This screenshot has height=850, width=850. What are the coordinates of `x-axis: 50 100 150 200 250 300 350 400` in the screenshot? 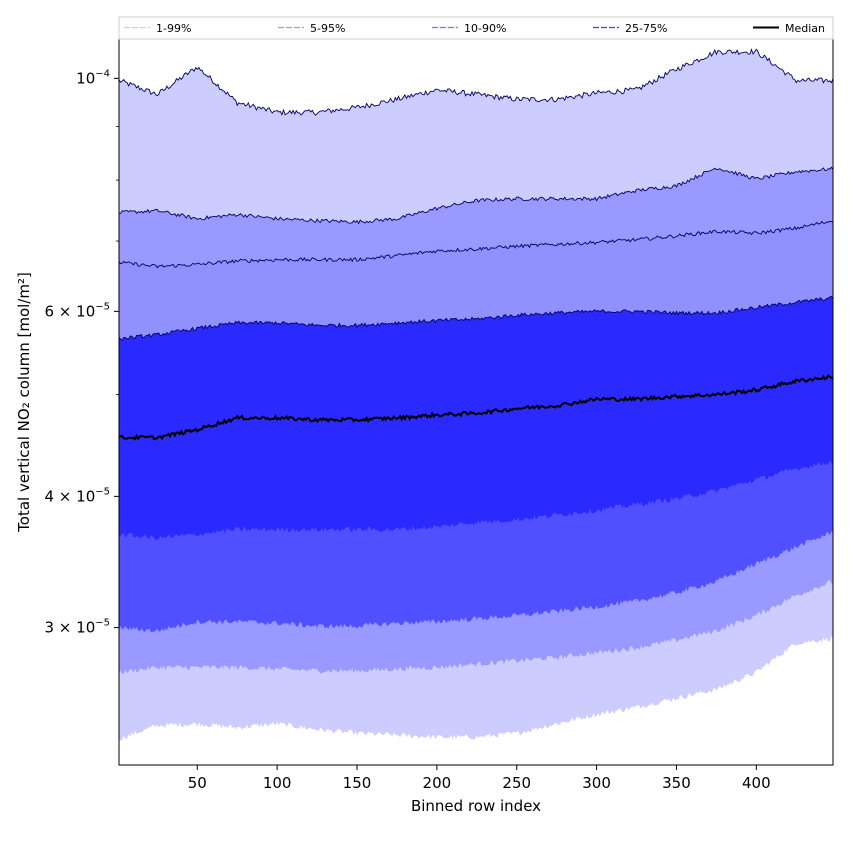 It's located at (479, 778).